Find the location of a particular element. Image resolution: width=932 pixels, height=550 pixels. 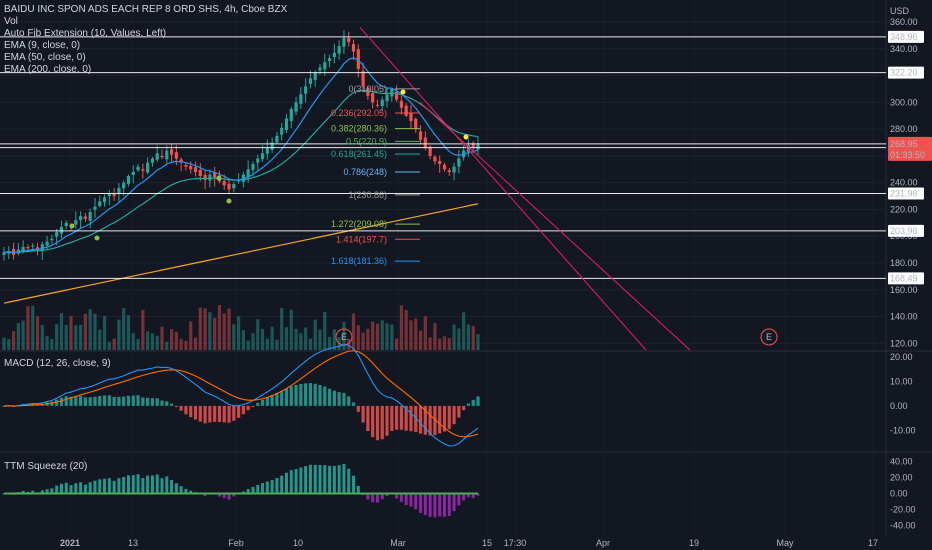

x-tick-label: 10 is located at coordinates (298, 543).